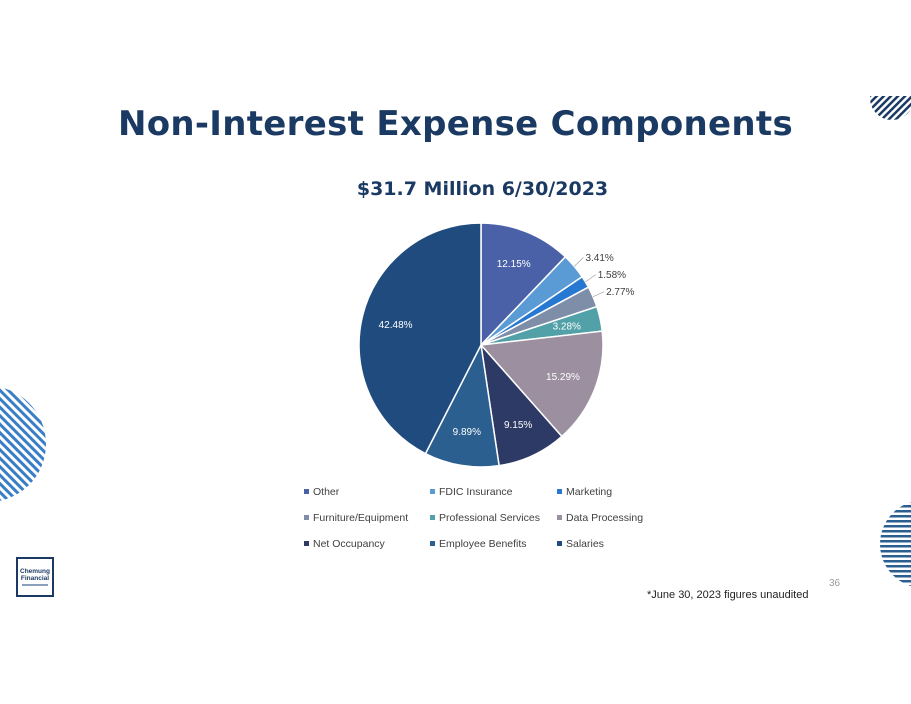 The width and height of the screenshot is (911, 704). Describe the element at coordinates (605, 517) in the screenshot. I see `legend-label: Data Processing` at that location.